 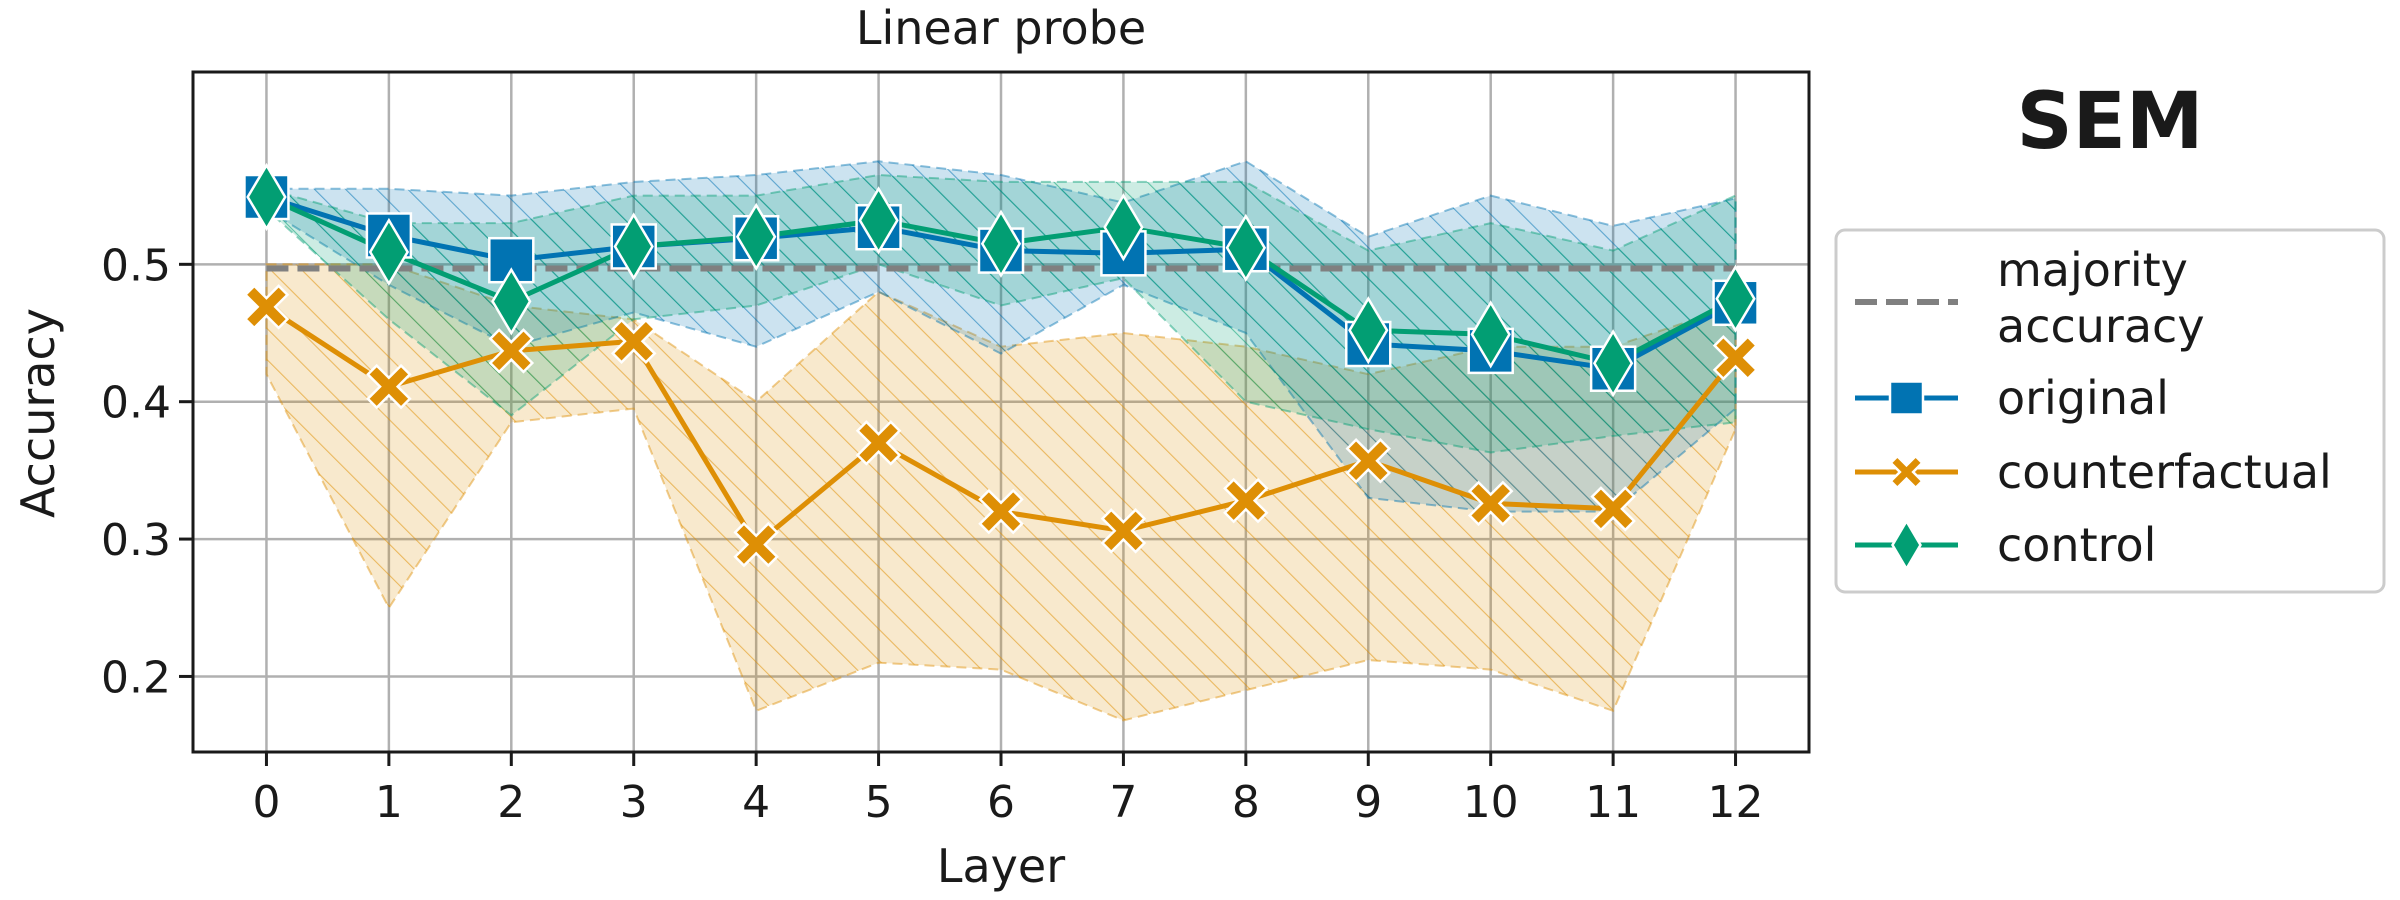 I want to click on y-tick-label: 0.5, so click(x=136, y=265).